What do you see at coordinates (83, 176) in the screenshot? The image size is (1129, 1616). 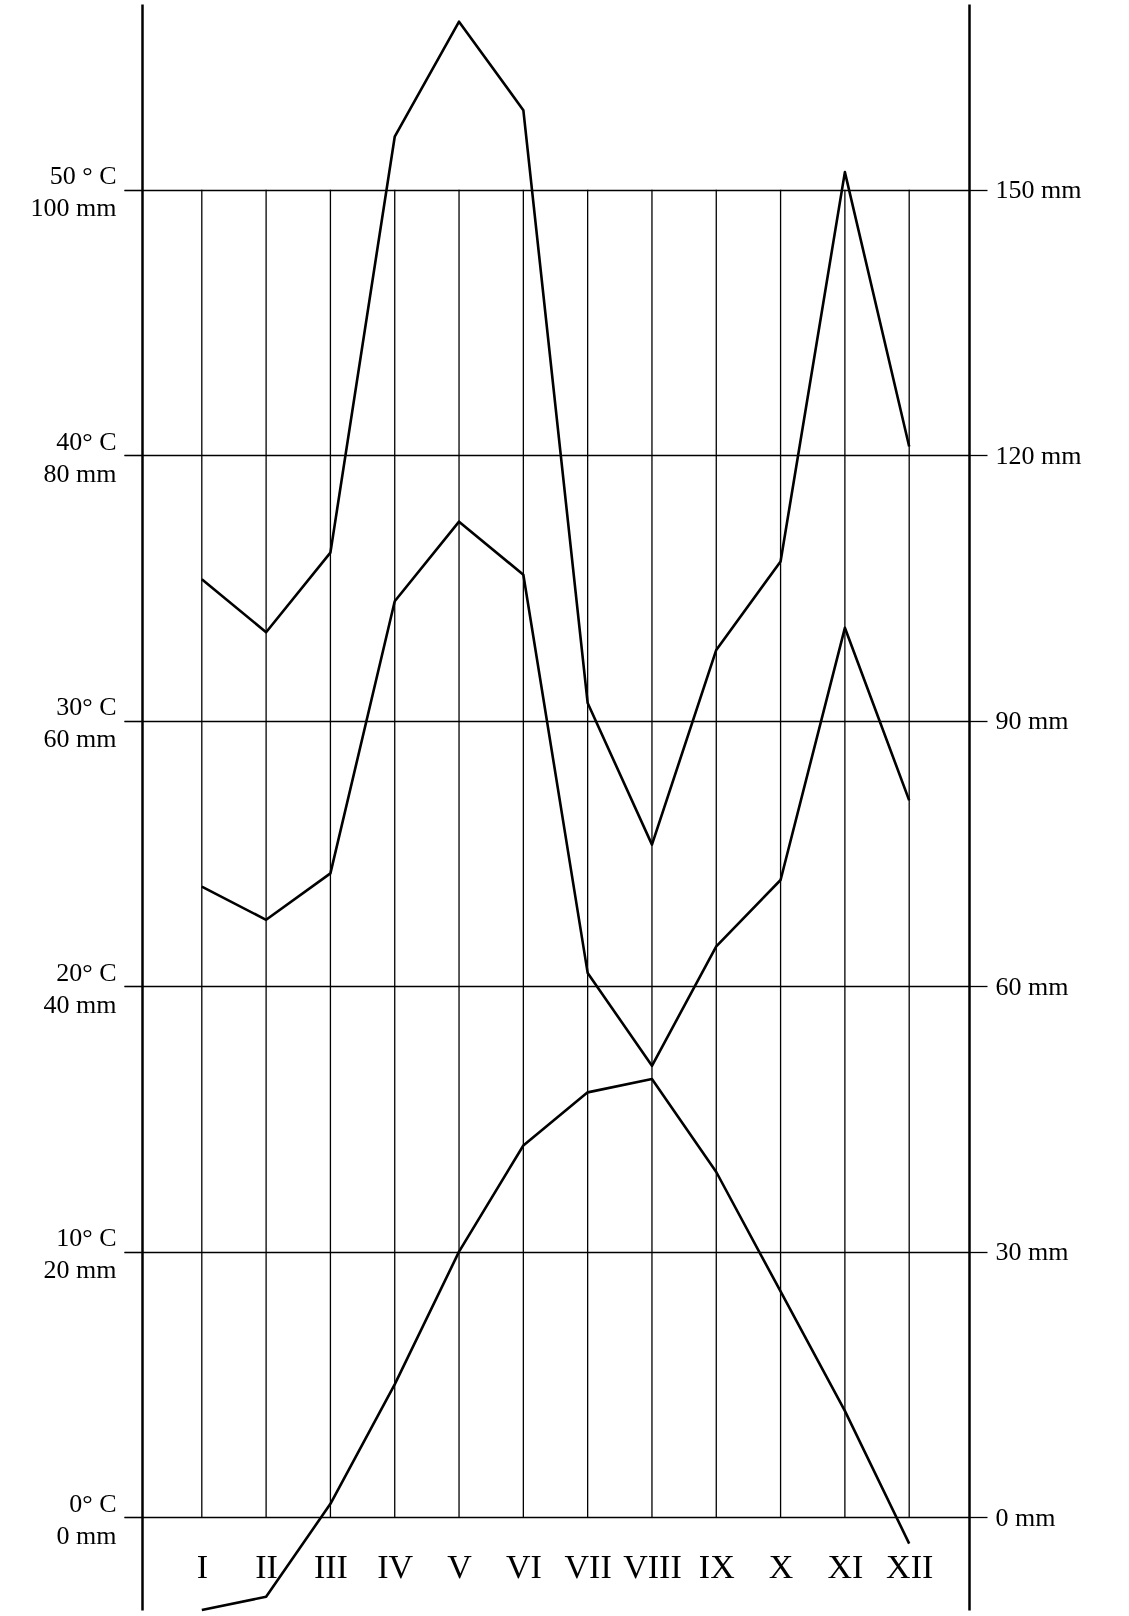 I see `y-tick-label: 50 ° C` at bounding box center [83, 176].